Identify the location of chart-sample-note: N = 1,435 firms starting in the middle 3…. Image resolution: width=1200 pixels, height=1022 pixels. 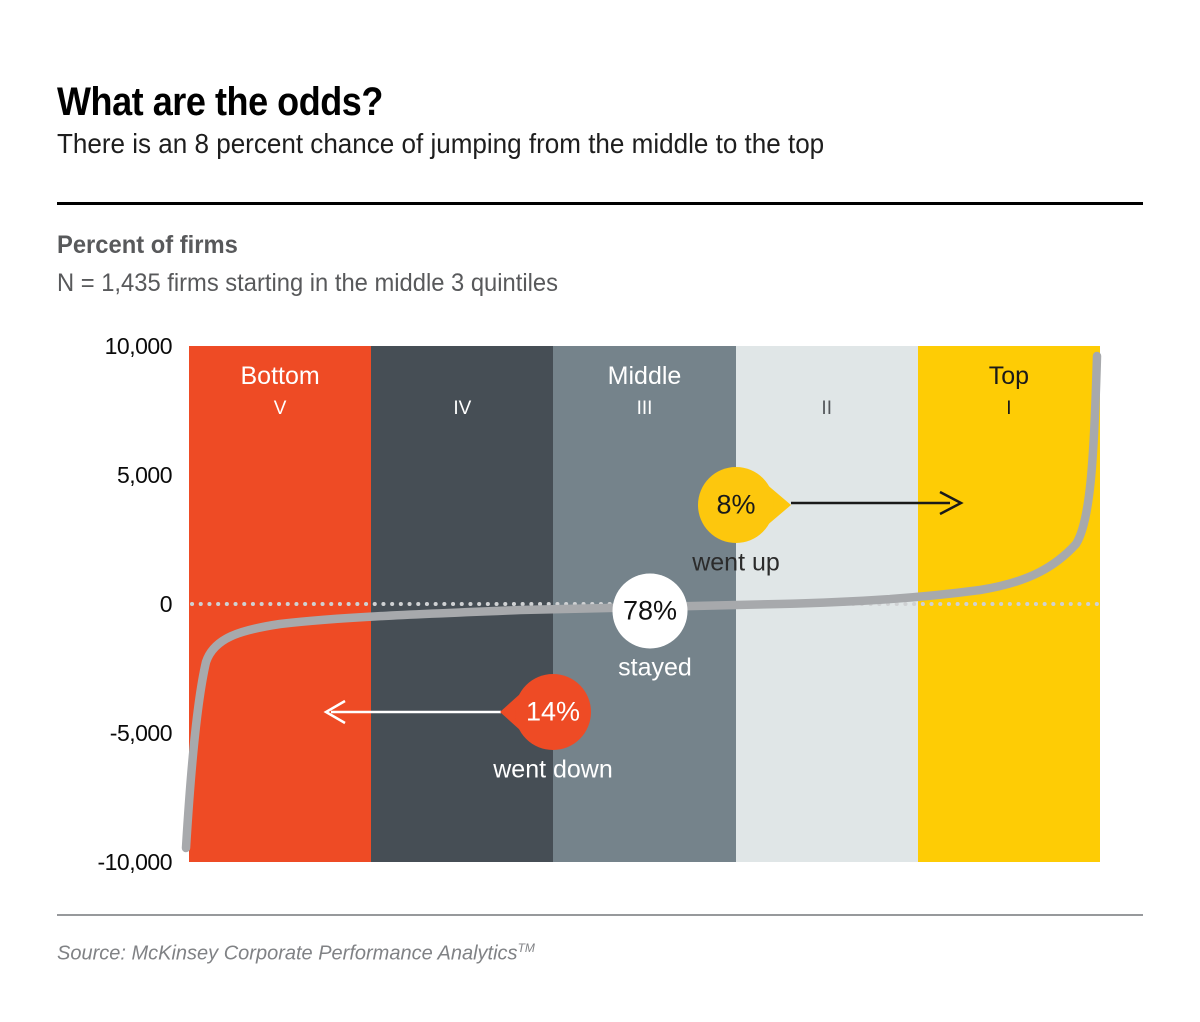
(307, 283).